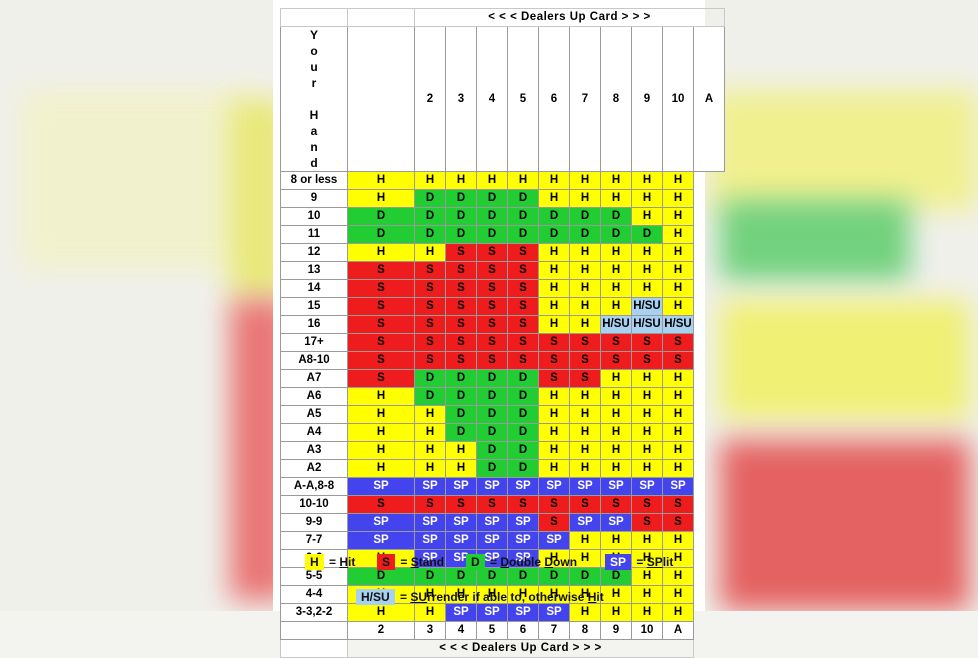 This screenshot has height=658, width=978. I want to click on dealer-card-header: 2, so click(430, 99).